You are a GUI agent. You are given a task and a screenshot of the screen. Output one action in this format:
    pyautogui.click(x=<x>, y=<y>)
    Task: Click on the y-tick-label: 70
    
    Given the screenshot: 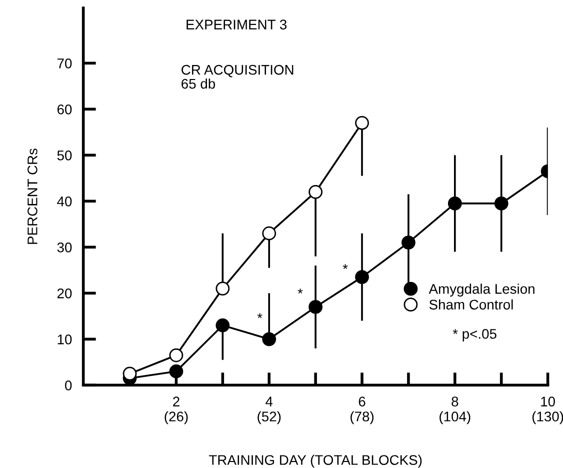 What is the action you would take?
    pyautogui.click(x=64, y=63)
    